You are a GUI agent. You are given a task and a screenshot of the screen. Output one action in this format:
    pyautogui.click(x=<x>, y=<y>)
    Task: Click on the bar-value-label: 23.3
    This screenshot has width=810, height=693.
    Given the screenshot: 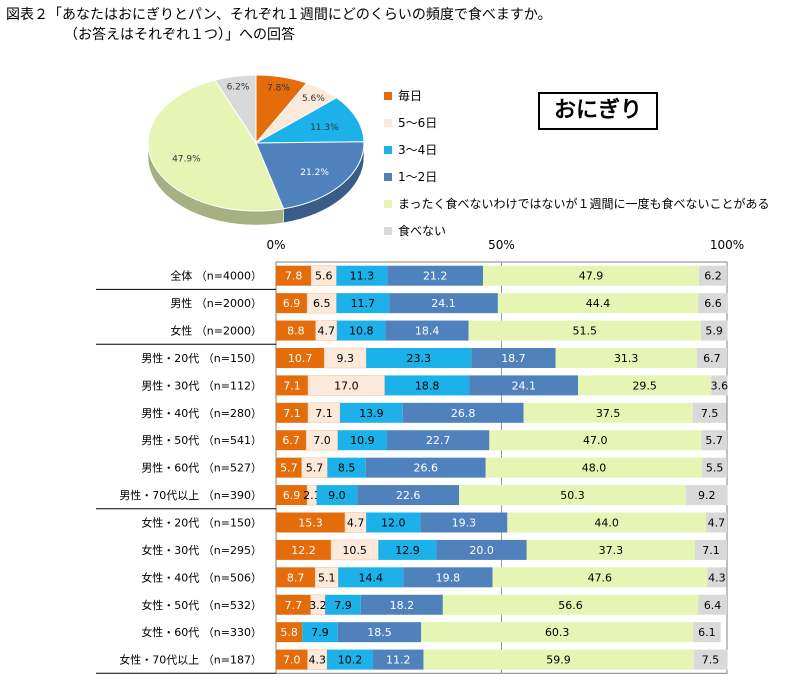 What is the action you would take?
    pyautogui.click(x=418, y=358)
    